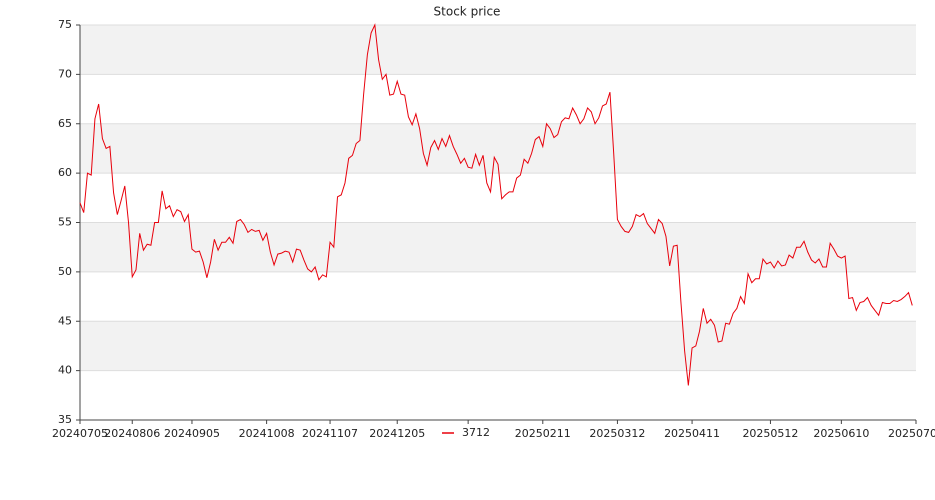 Image resolution: width=935 pixels, height=500 pixels. Describe the element at coordinates (397, 433) in the screenshot. I see `x-tick-label: 20241205` at that location.